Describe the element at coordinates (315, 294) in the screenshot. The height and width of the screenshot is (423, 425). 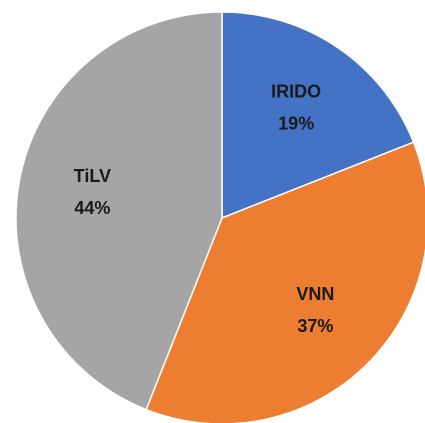
I see `slice-category-label: VNN` at that location.